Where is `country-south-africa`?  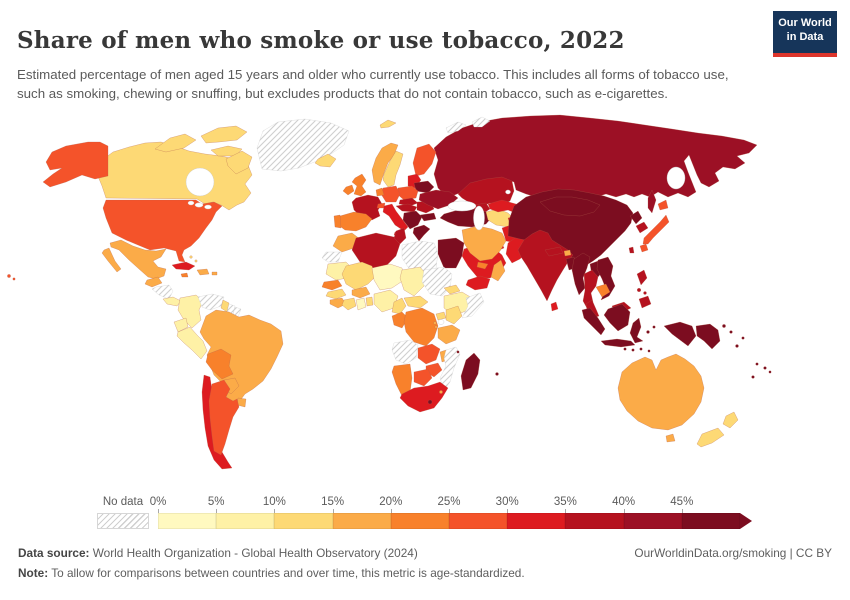
country-south-africa is located at coordinates (424, 397).